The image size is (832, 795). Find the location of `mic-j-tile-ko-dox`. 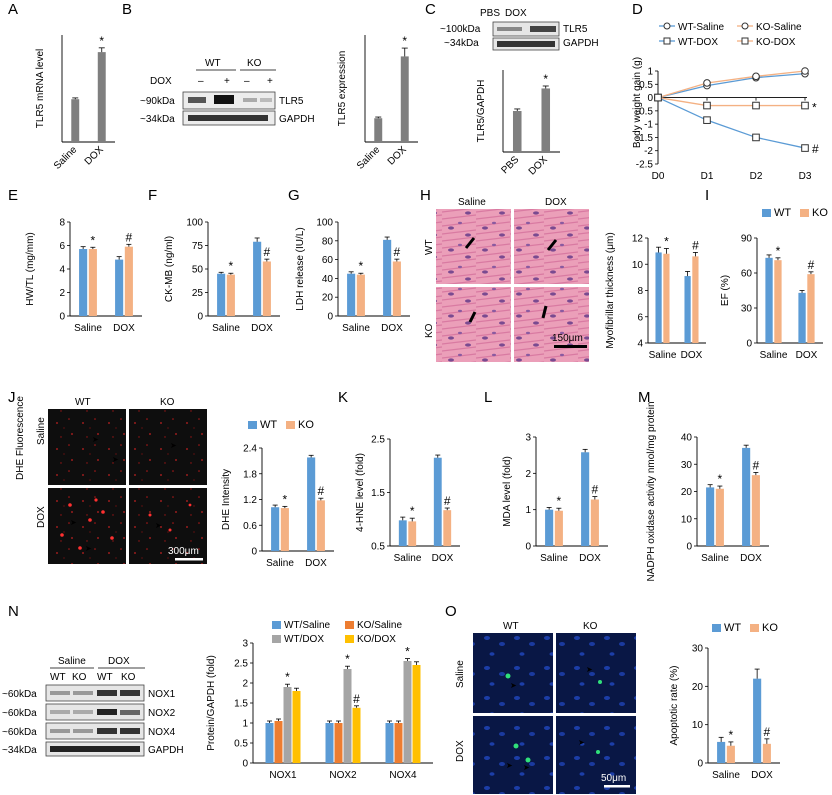

mic-j-tile-ko-dox is located at coordinates (168, 526).